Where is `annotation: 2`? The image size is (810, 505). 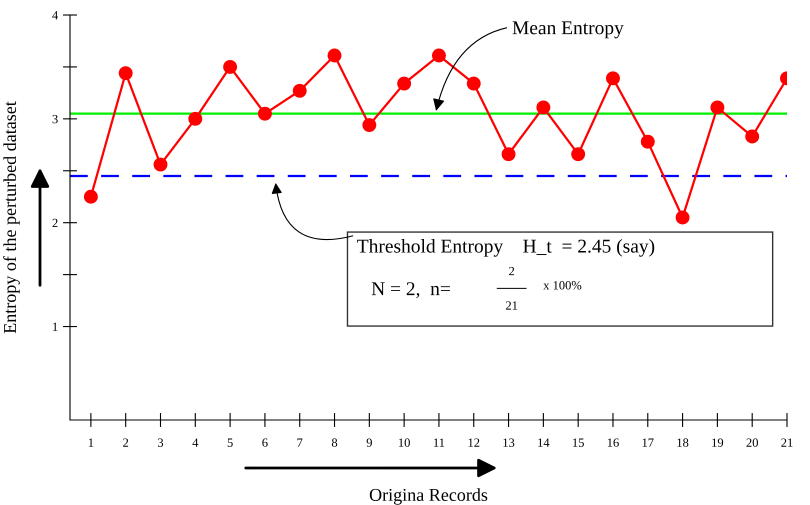 annotation: 2 is located at coordinates (511, 271).